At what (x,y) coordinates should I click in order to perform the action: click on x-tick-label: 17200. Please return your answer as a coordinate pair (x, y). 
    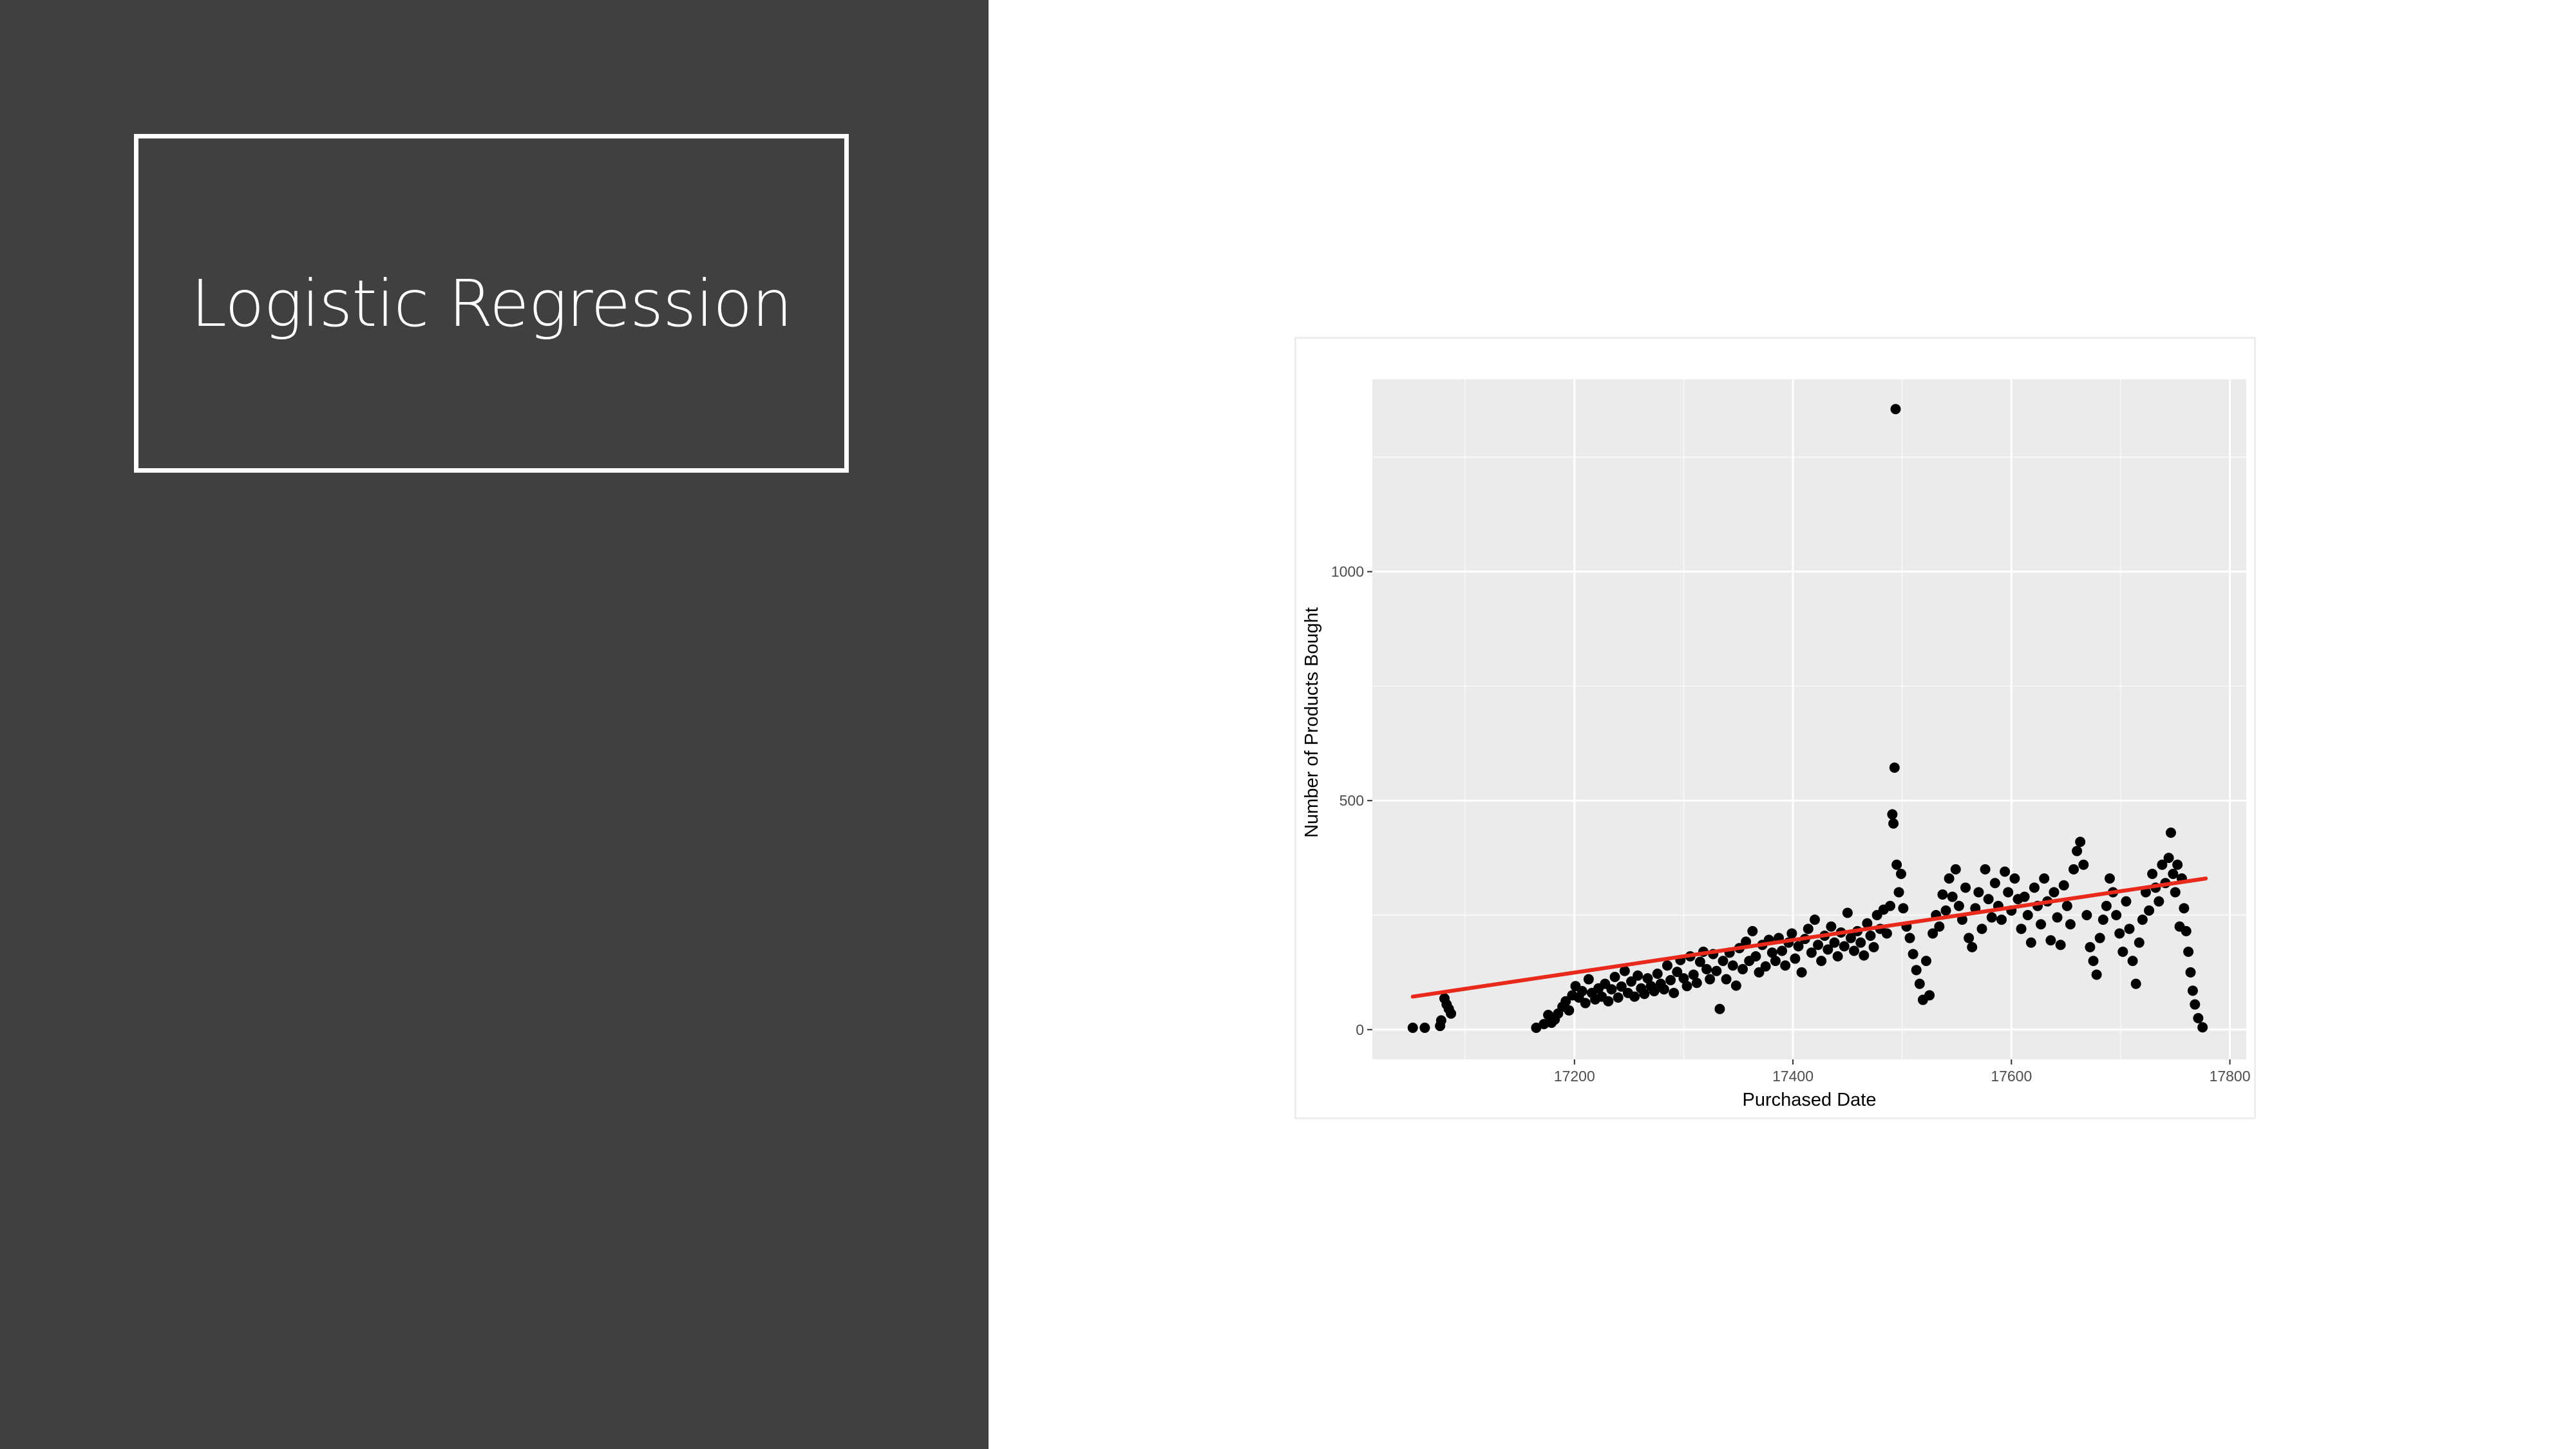
    Looking at the image, I should click on (1574, 1076).